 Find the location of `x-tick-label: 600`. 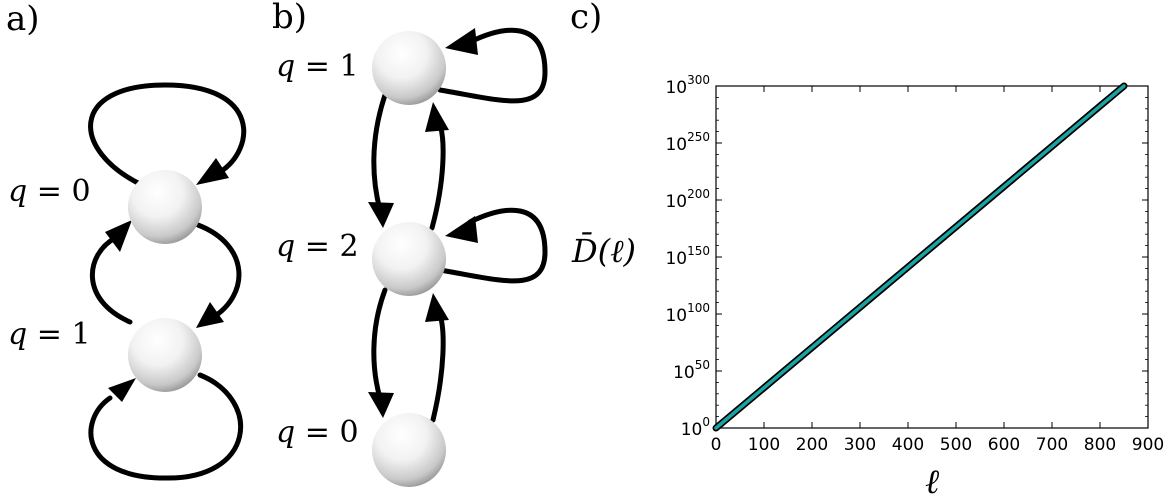

x-tick-label: 600 is located at coordinates (1004, 445).